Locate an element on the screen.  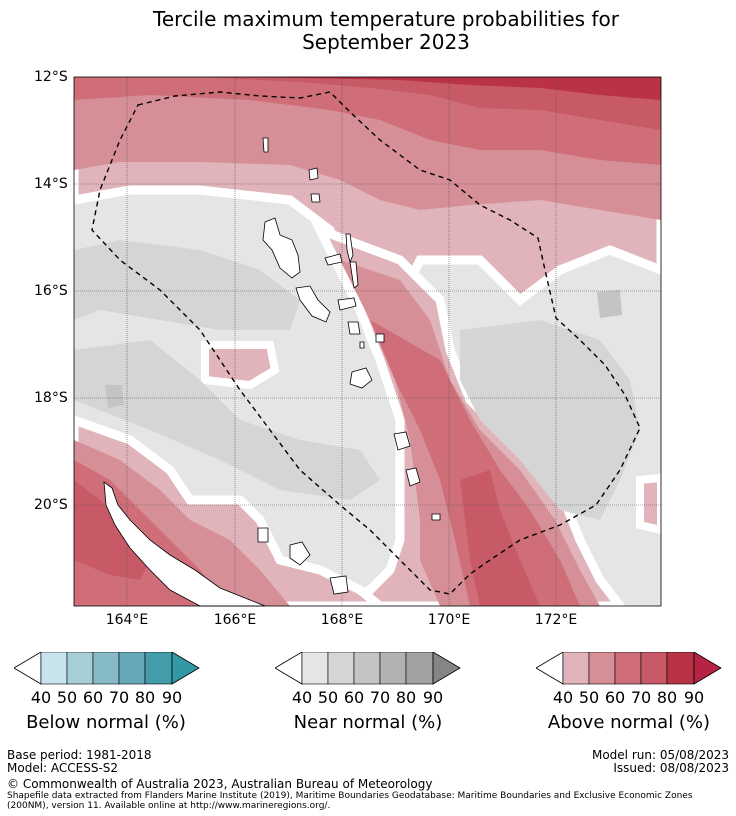
cbar-above-tick: 60 is located at coordinates (615, 697).